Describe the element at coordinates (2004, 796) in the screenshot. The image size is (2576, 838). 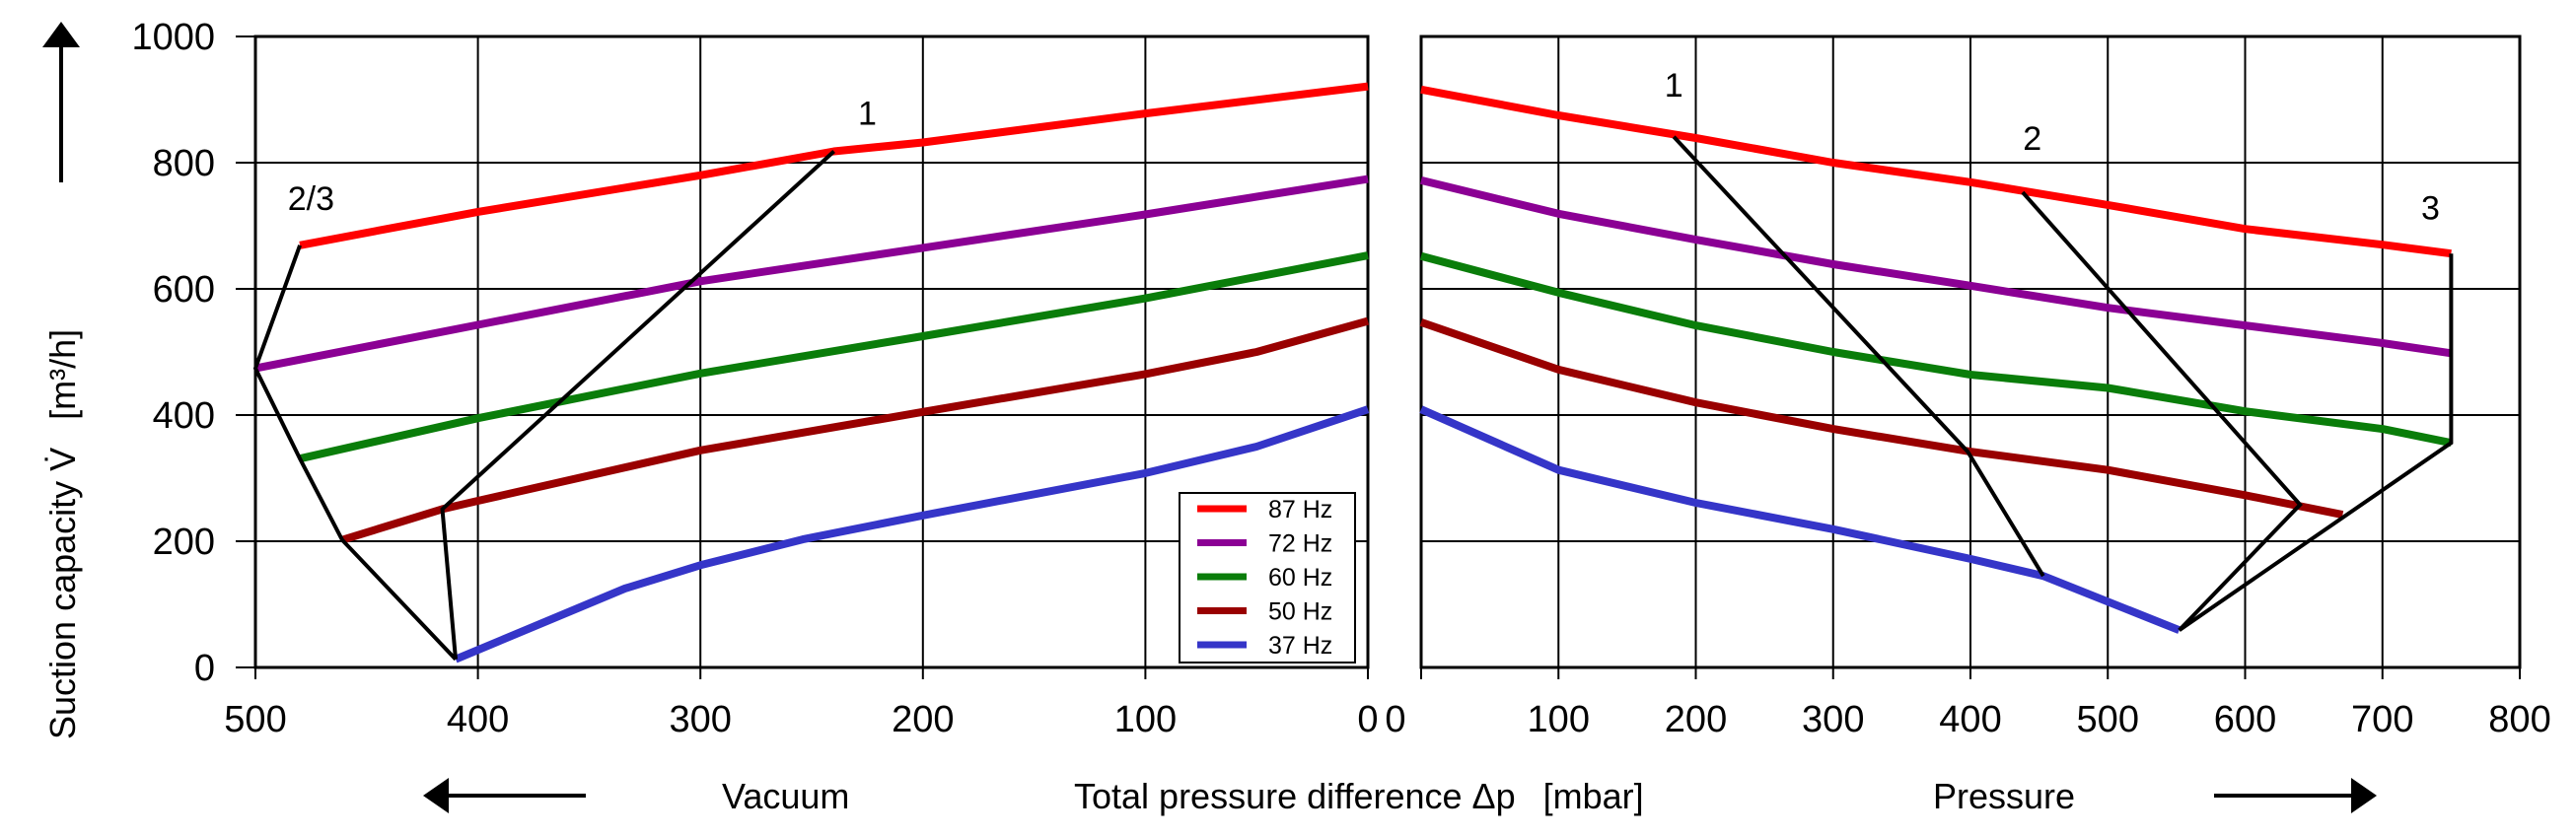
I see `pressure-label: Pressure` at that location.